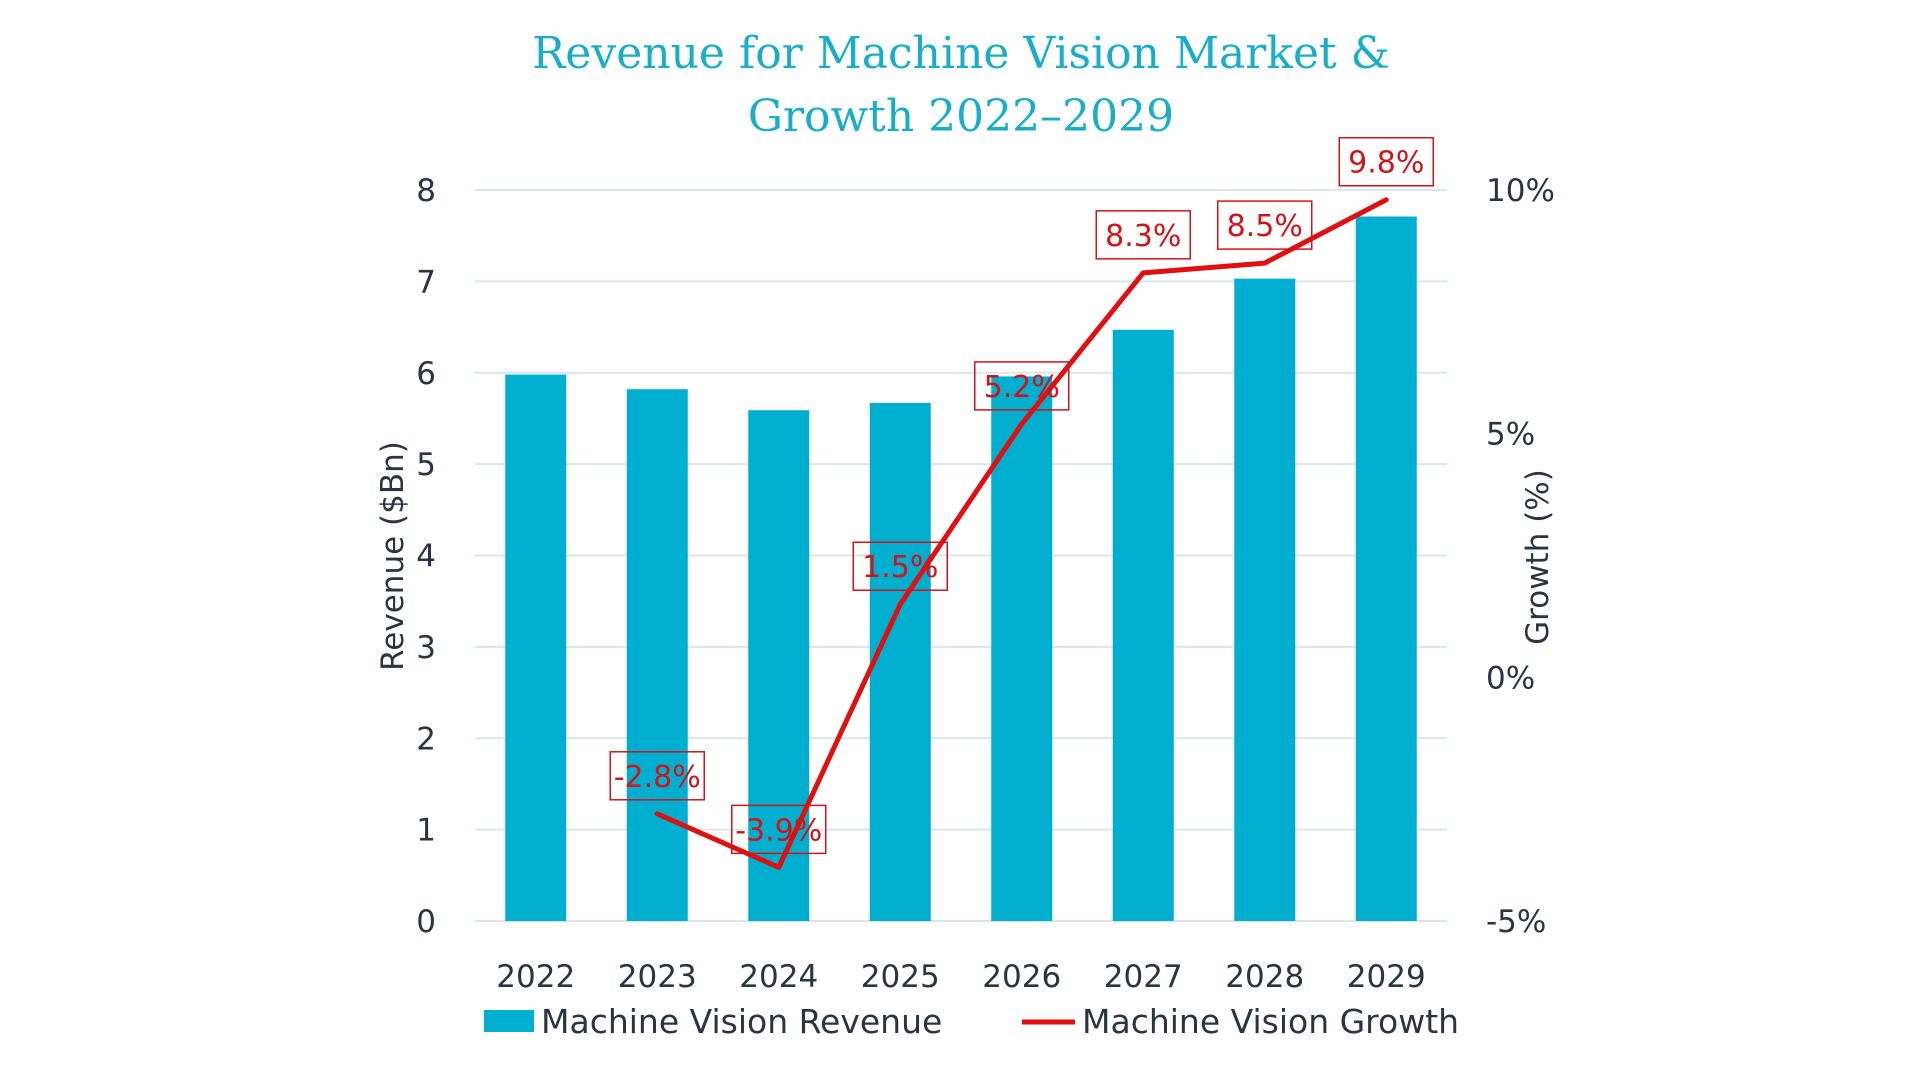 The height and width of the screenshot is (1080, 1920). Describe the element at coordinates (778, 977) in the screenshot. I see `x-tick-label: 2024` at that location.